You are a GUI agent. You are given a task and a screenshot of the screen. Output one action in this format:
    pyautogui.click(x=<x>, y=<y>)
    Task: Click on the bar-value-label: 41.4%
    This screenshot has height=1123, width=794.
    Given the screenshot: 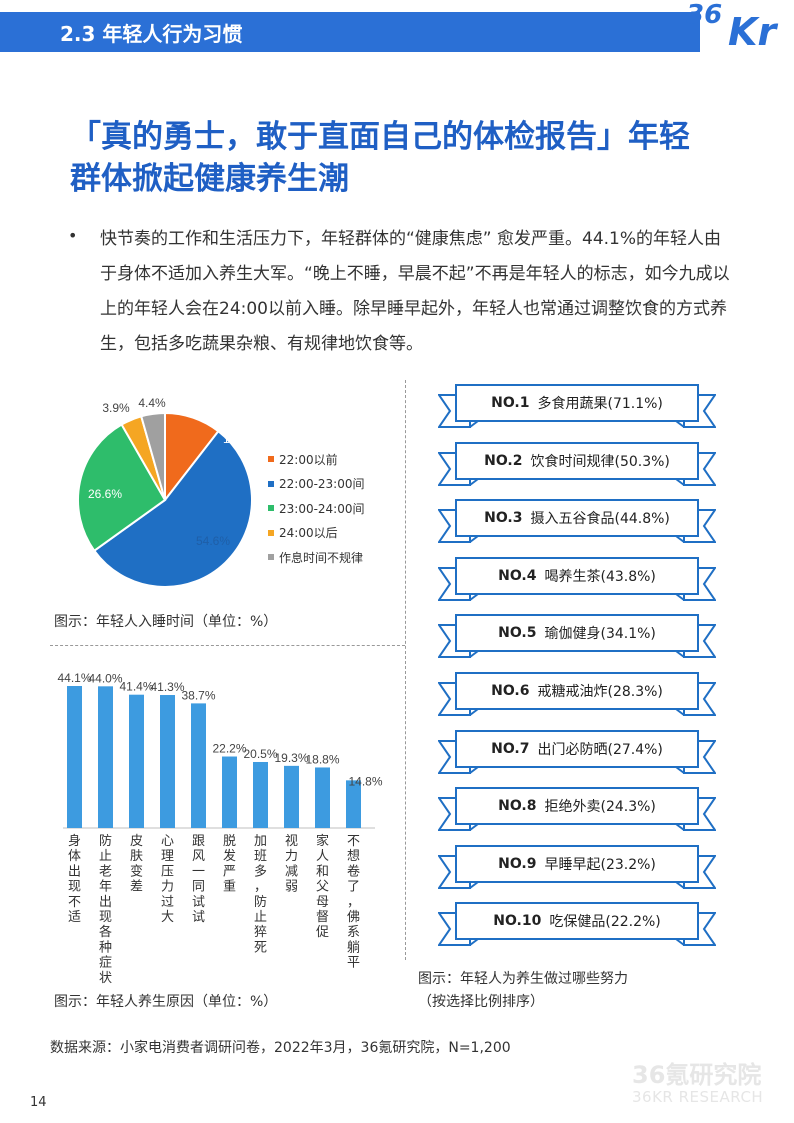 What is the action you would take?
    pyautogui.click(x=136, y=687)
    